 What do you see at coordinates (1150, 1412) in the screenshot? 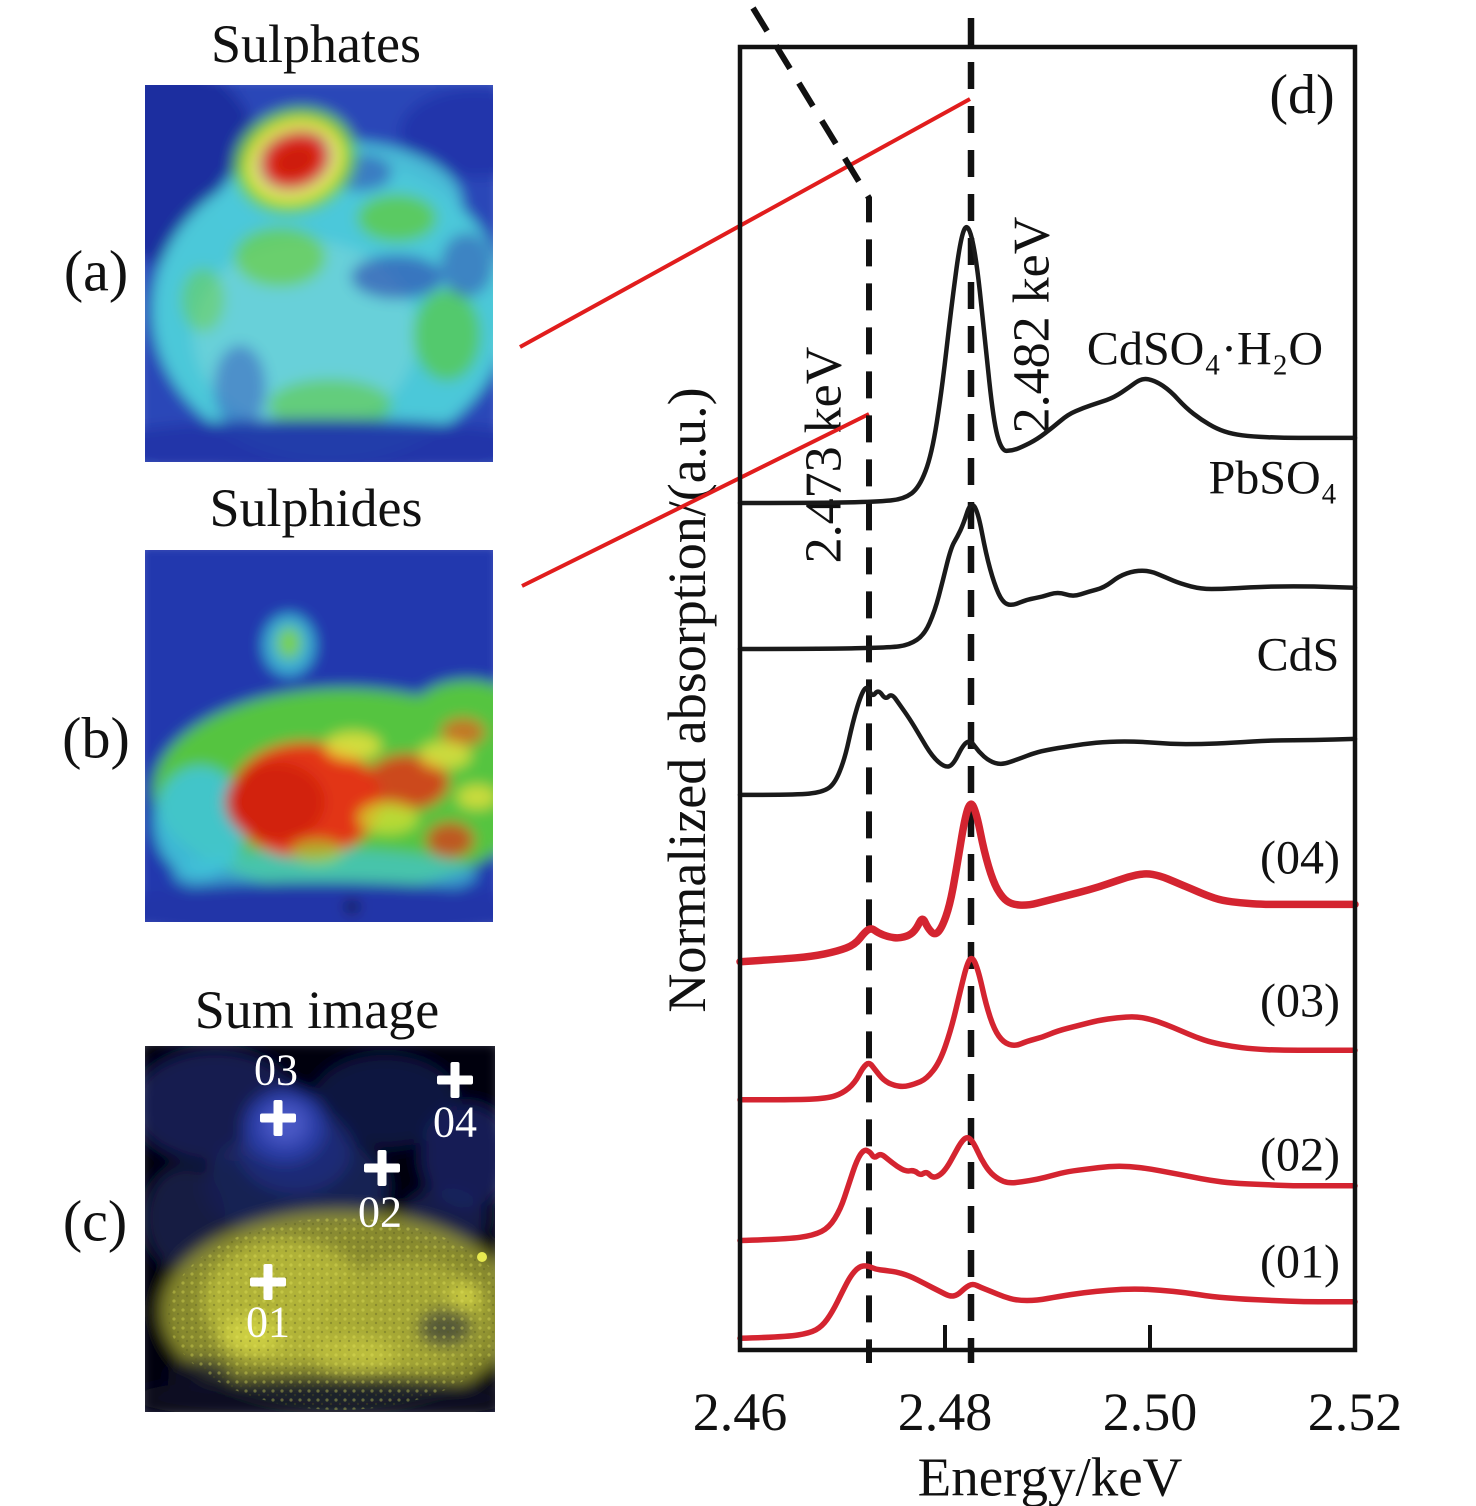
I see `x-tick-250: 2.50` at bounding box center [1150, 1412].